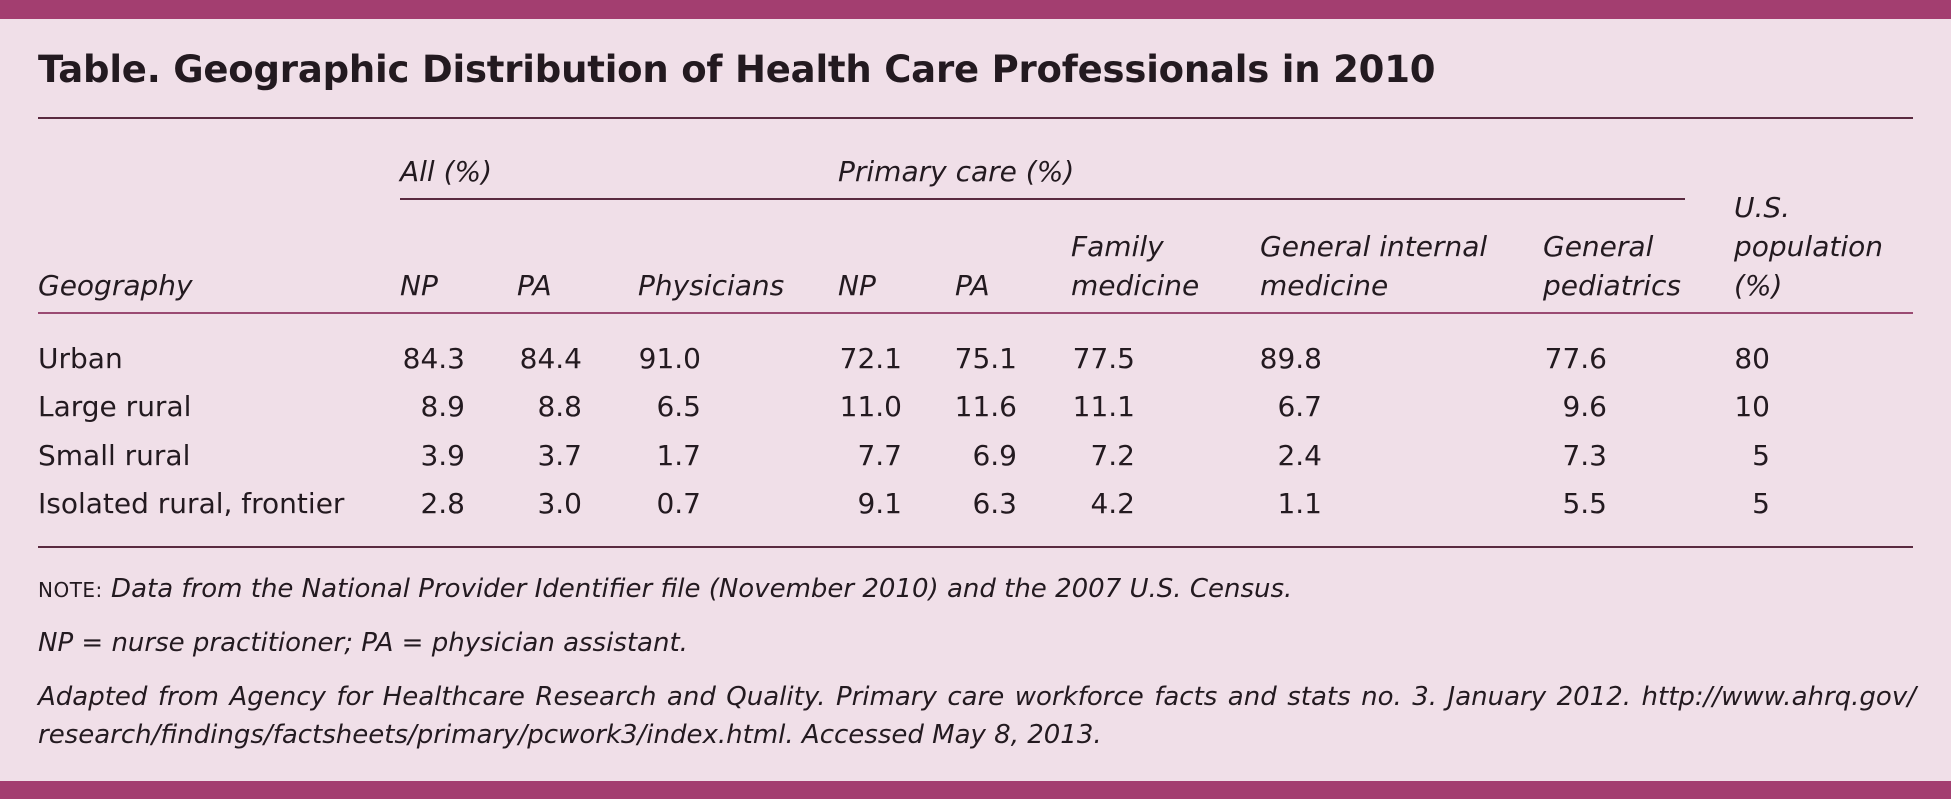 The image size is (1951, 799). What do you see at coordinates (972, 285) in the screenshot?
I see `col-header-pa-primary: PA` at bounding box center [972, 285].